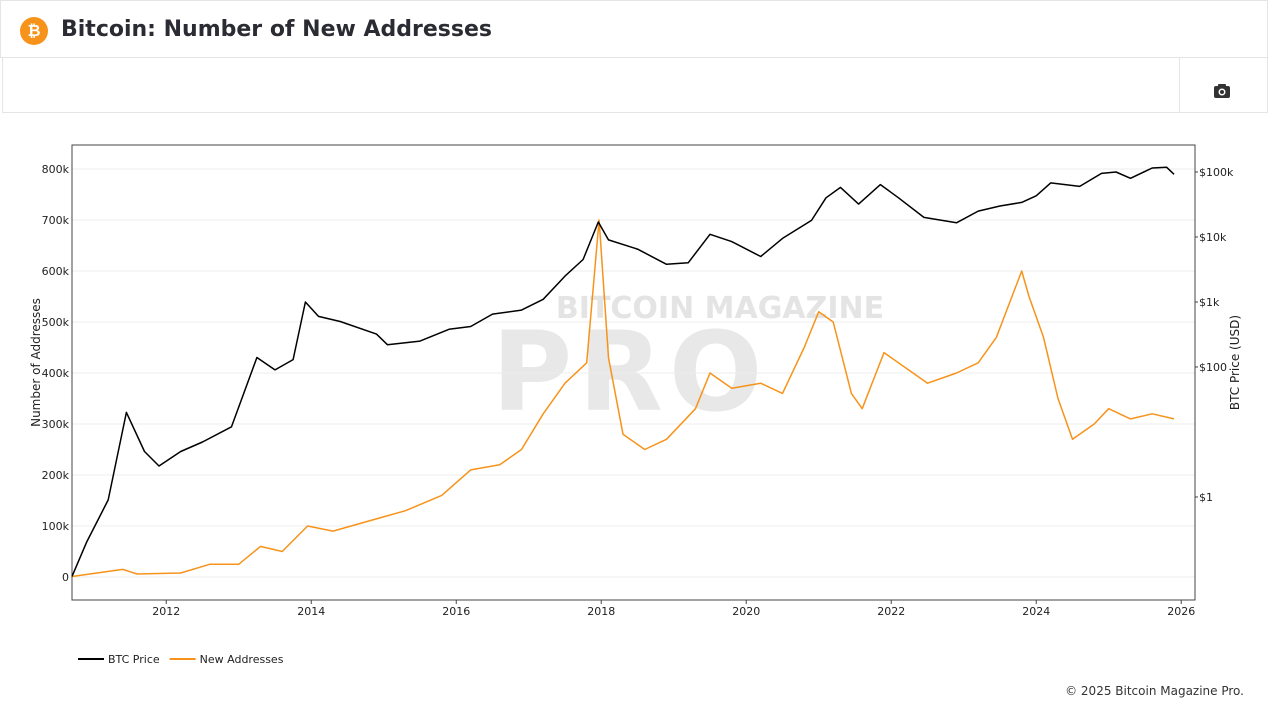 This screenshot has width=1270, height=707. What do you see at coordinates (56, 475) in the screenshot?
I see `y-tick-label: 200k` at bounding box center [56, 475].